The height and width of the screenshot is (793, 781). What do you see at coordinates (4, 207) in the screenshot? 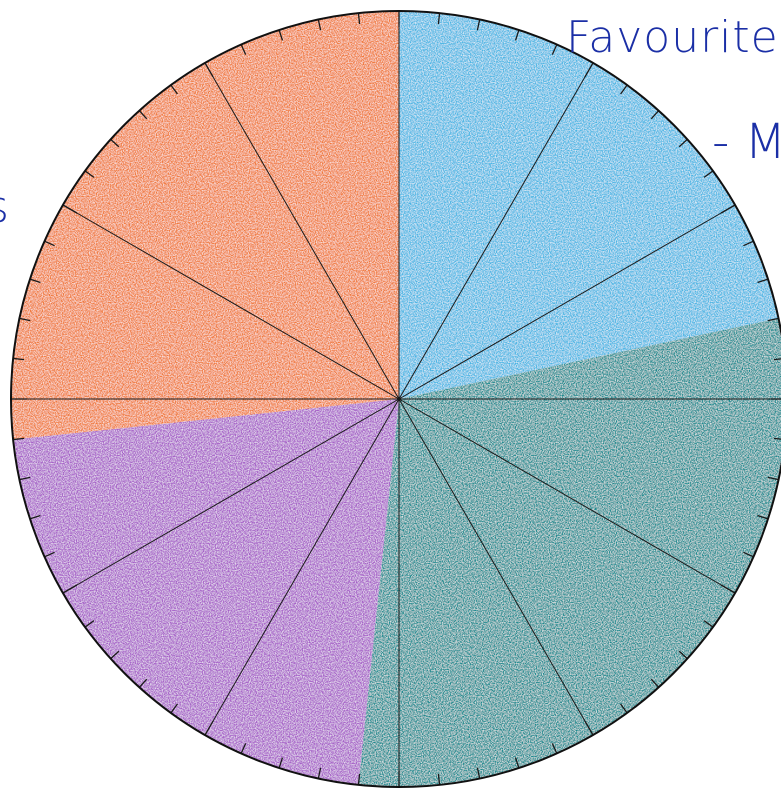
I see `left-label-fragment: s` at bounding box center [4, 207].